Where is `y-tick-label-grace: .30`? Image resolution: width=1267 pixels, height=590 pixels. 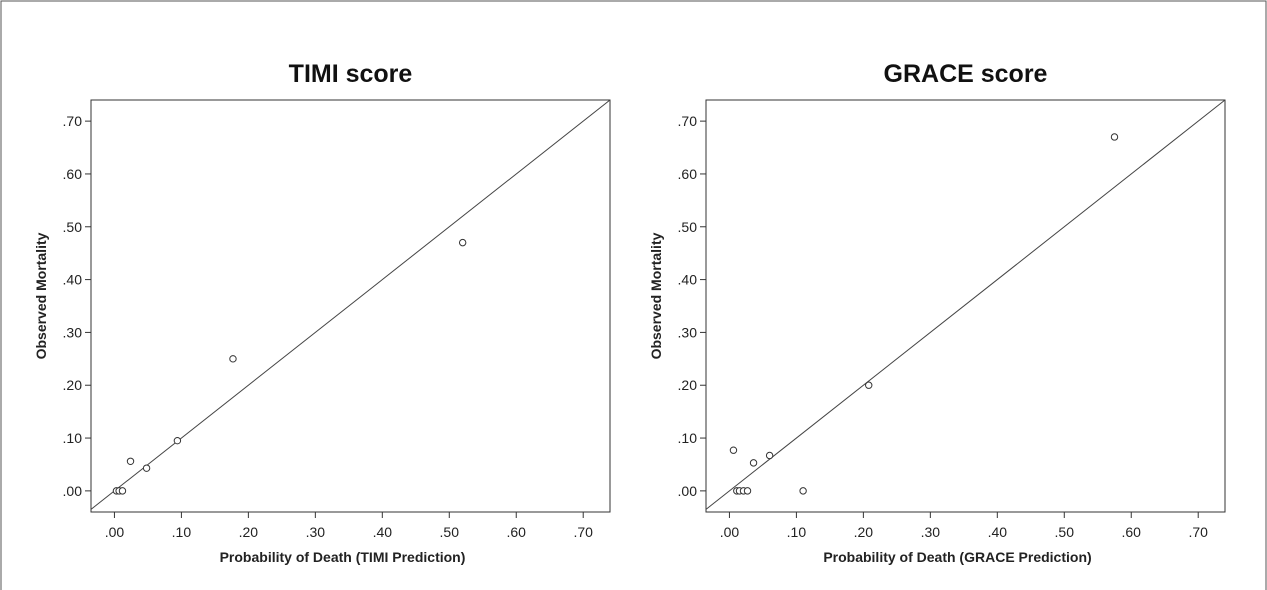
y-tick-label-grace: .30 is located at coordinates (688, 332).